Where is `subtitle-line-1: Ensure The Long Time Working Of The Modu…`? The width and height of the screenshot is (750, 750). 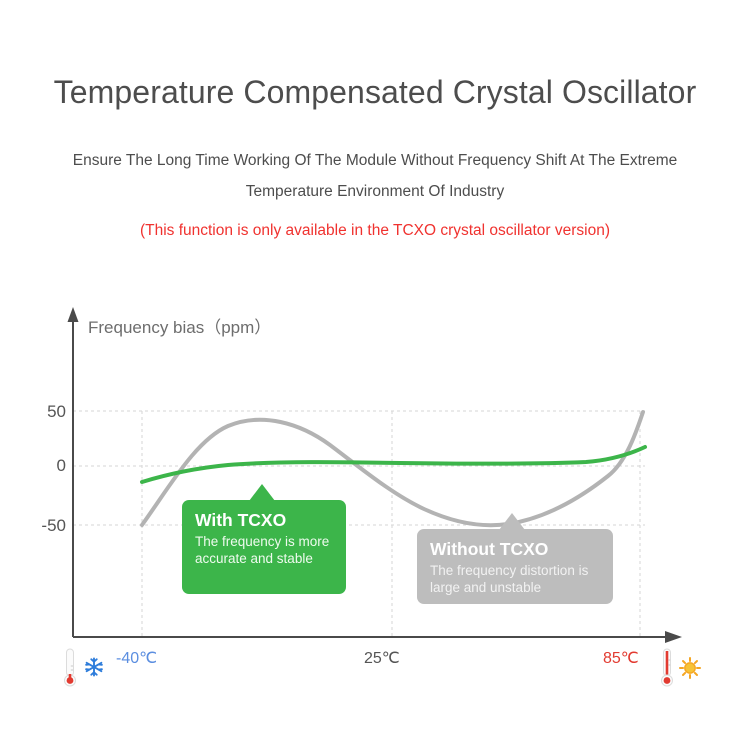 subtitle-line-1: Ensure The Long Time Working Of The Modu… is located at coordinates (375, 160).